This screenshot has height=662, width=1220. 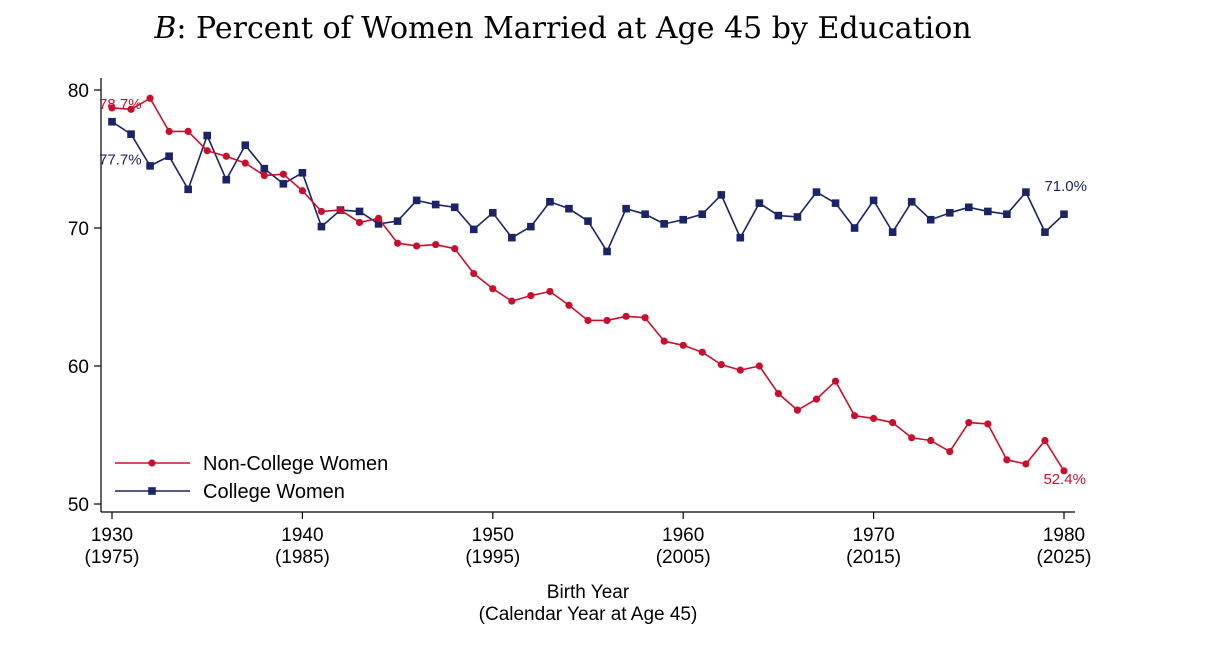 I want to click on y-tick-label: 80, so click(x=78, y=91).